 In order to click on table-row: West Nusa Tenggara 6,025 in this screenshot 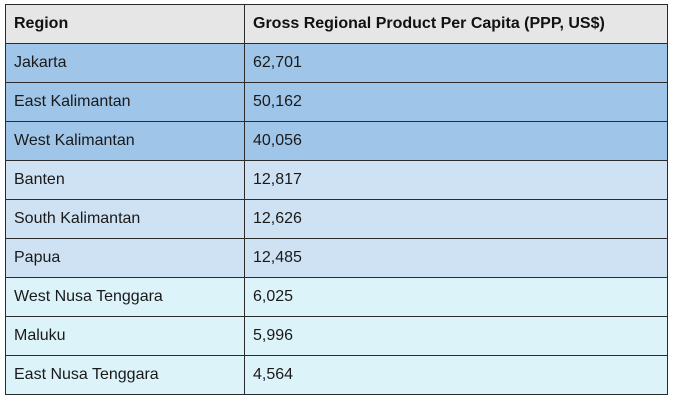, I will do `click(336, 297)`.